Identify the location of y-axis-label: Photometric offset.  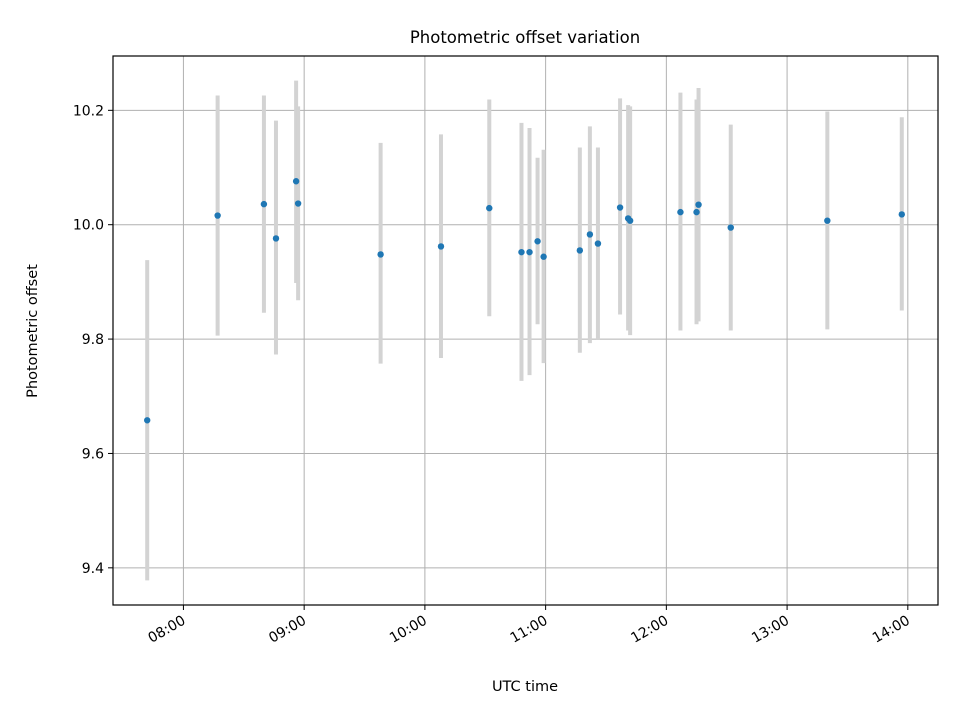
(33, 331).